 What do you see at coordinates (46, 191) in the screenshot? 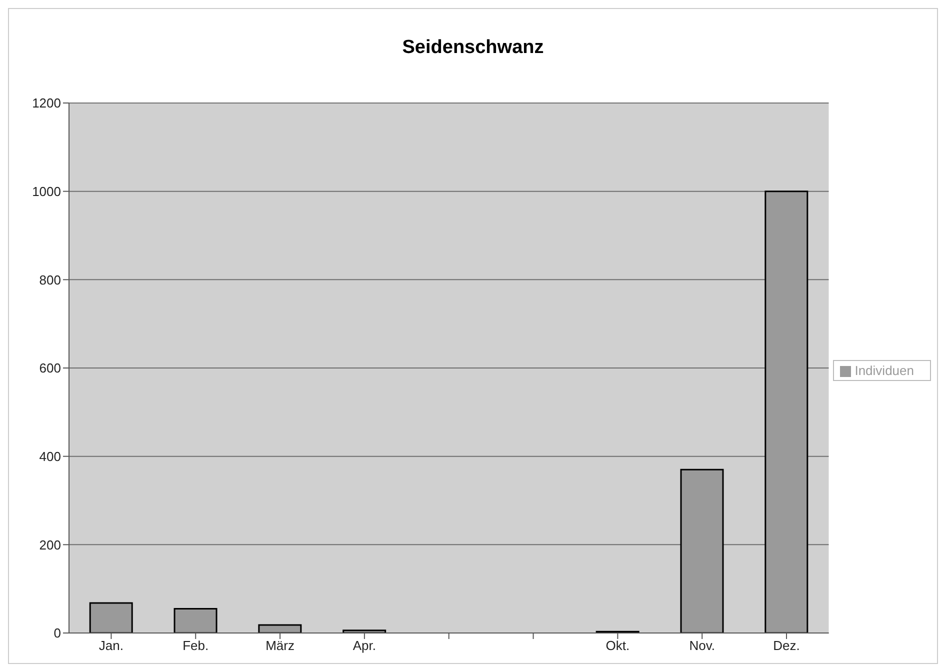
I see `y-tick-label: 1000` at bounding box center [46, 191].